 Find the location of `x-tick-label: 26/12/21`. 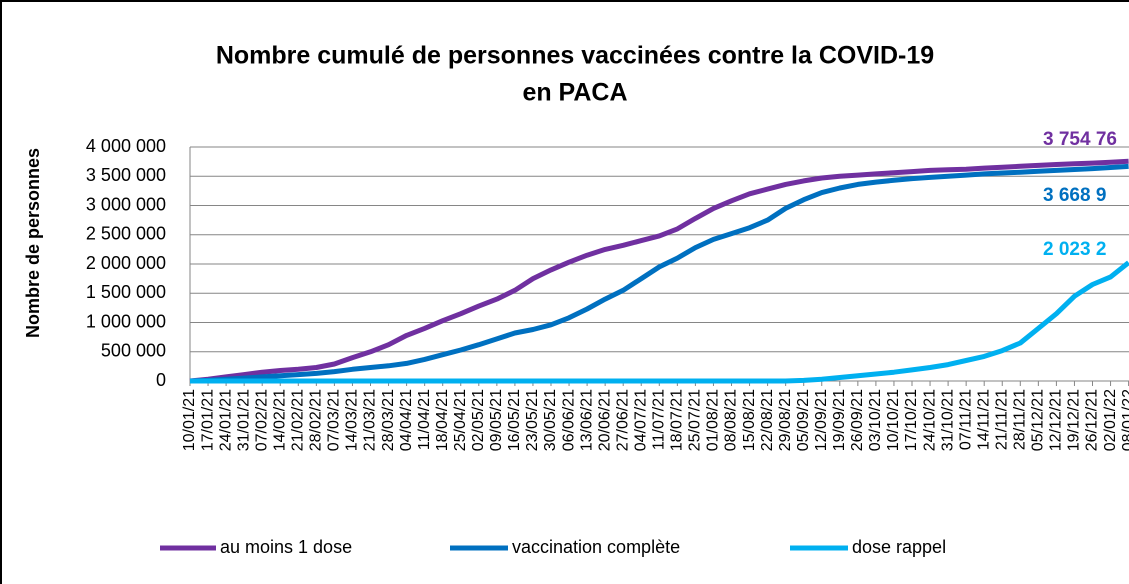

x-tick-label: 26/12/21 is located at coordinates (1092, 420).